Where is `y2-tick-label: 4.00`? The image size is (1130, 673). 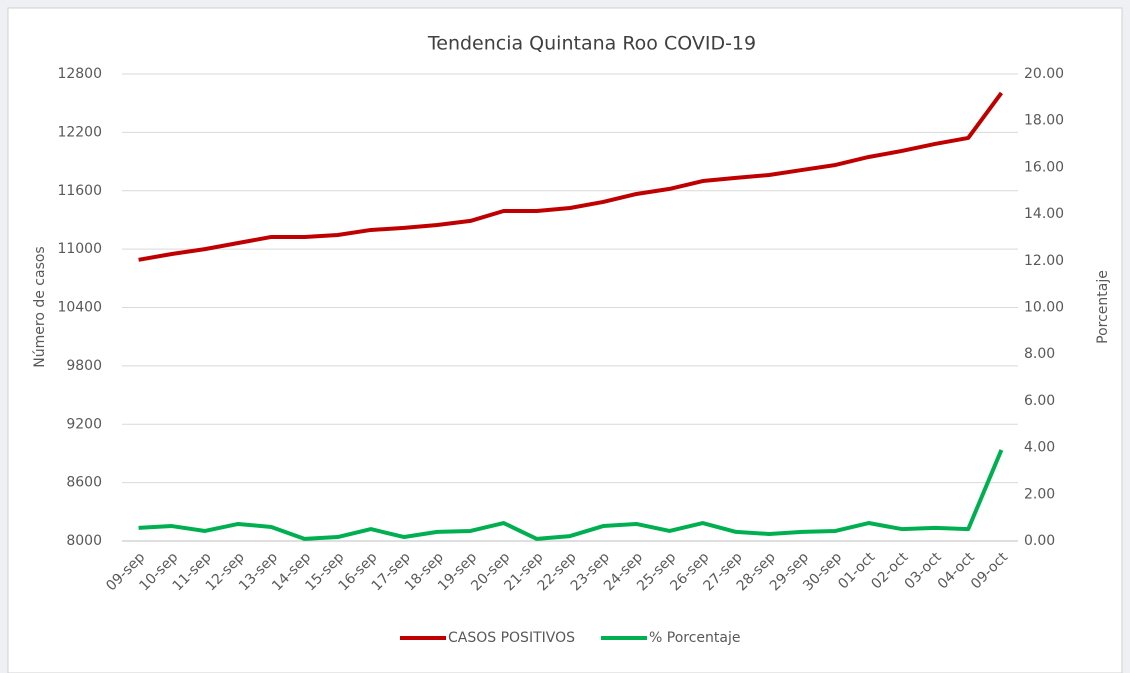 y2-tick-label: 4.00 is located at coordinates (1039, 448).